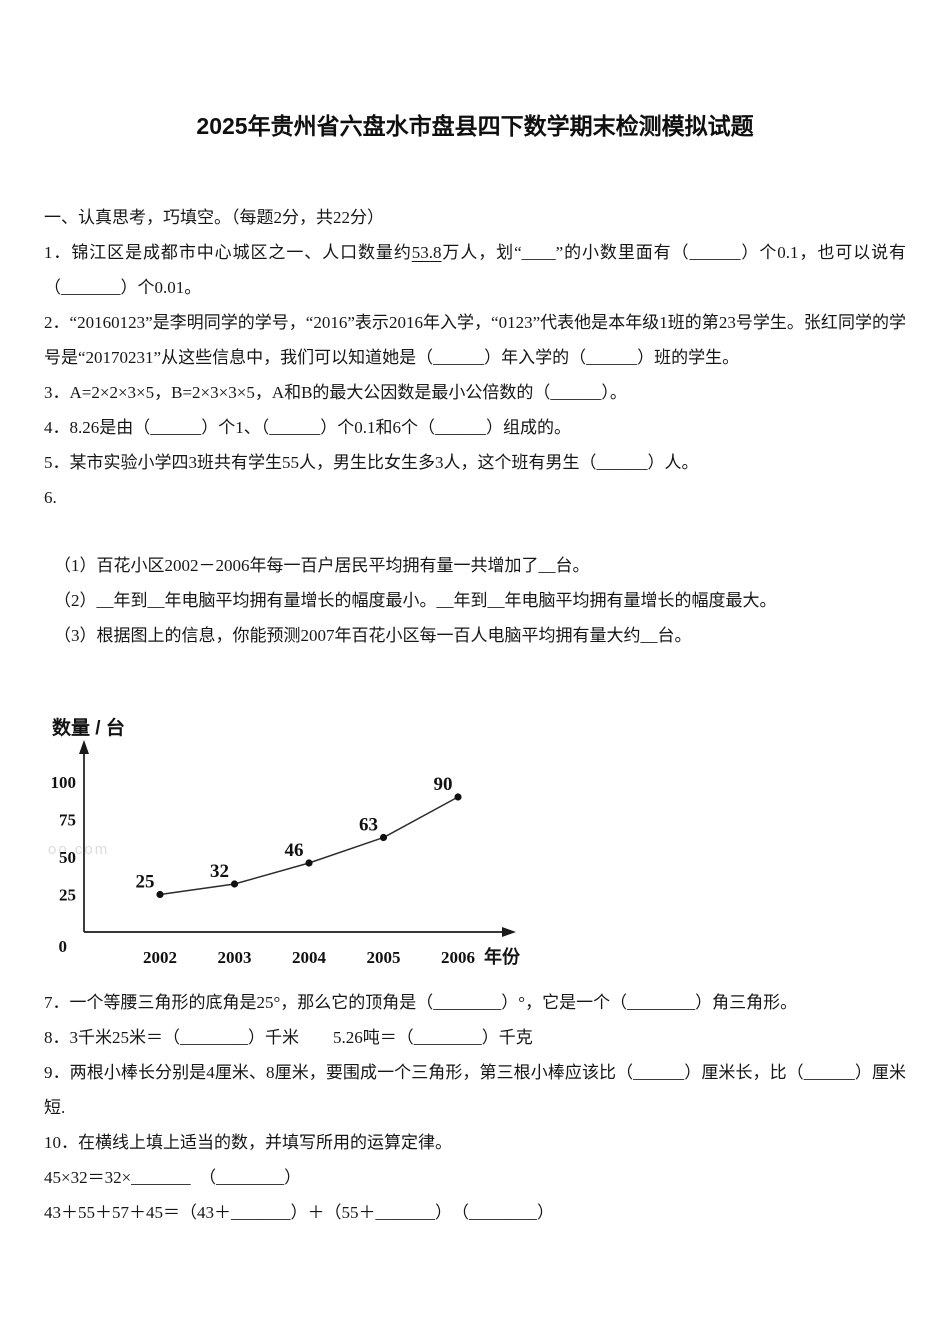 This screenshot has width=950, height=1344. I want to click on y-tick-label: 0, so click(63, 946).